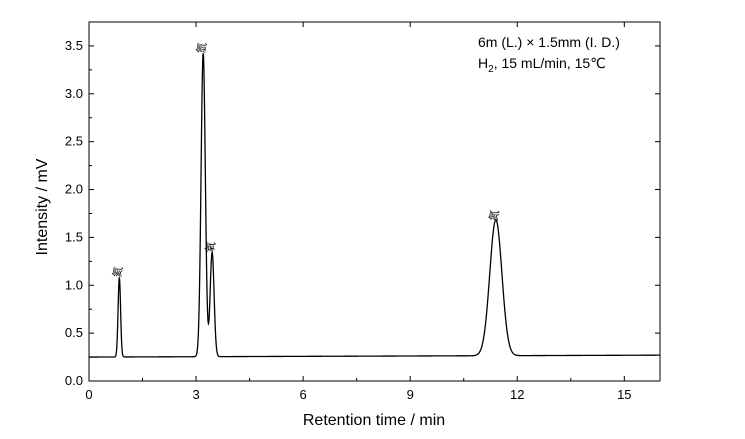  What do you see at coordinates (195, 394) in the screenshot?
I see `x-tick-label: 3` at bounding box center [195, 394].